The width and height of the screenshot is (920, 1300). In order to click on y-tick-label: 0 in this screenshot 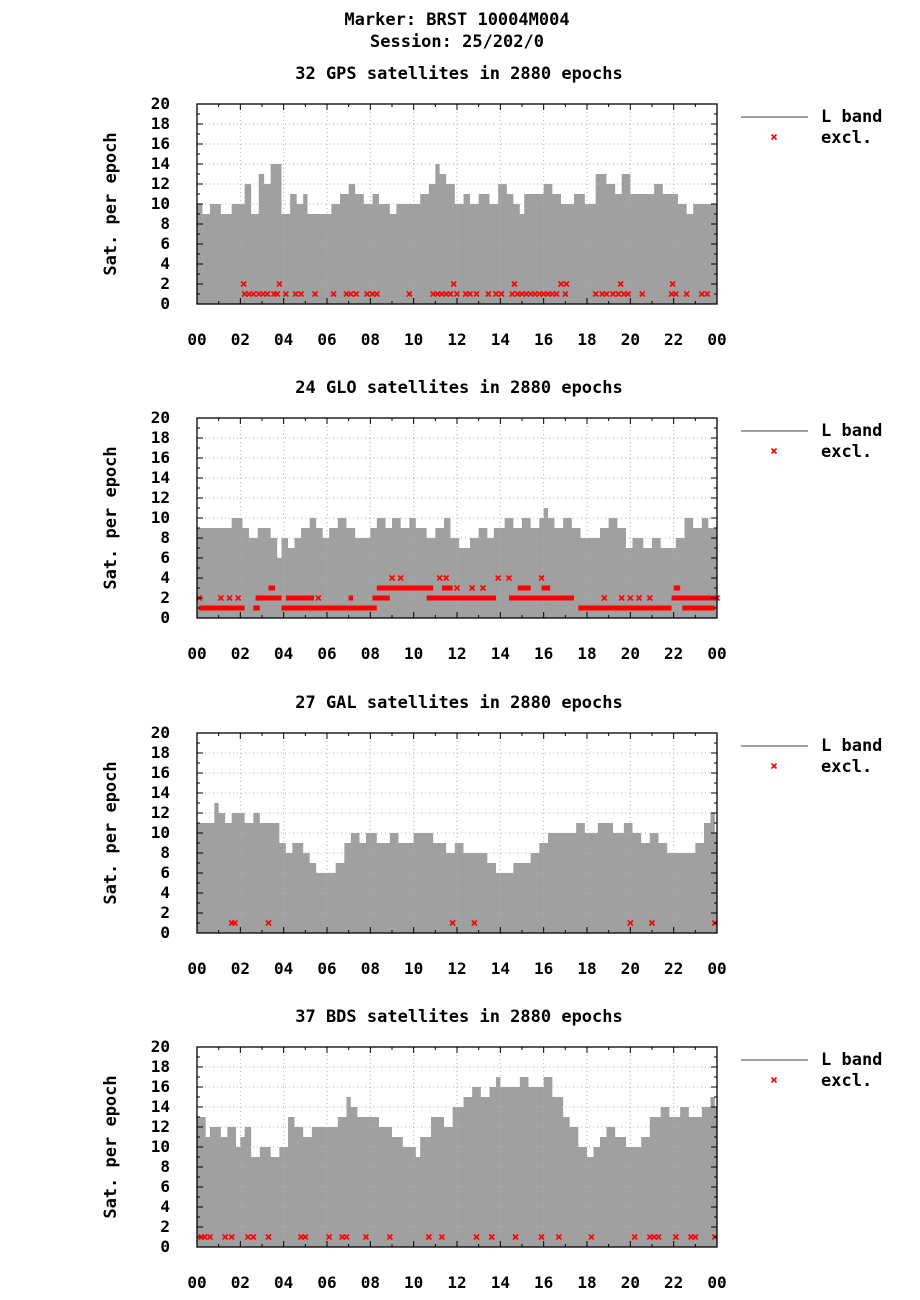, I will do `click(165, 1246)`.